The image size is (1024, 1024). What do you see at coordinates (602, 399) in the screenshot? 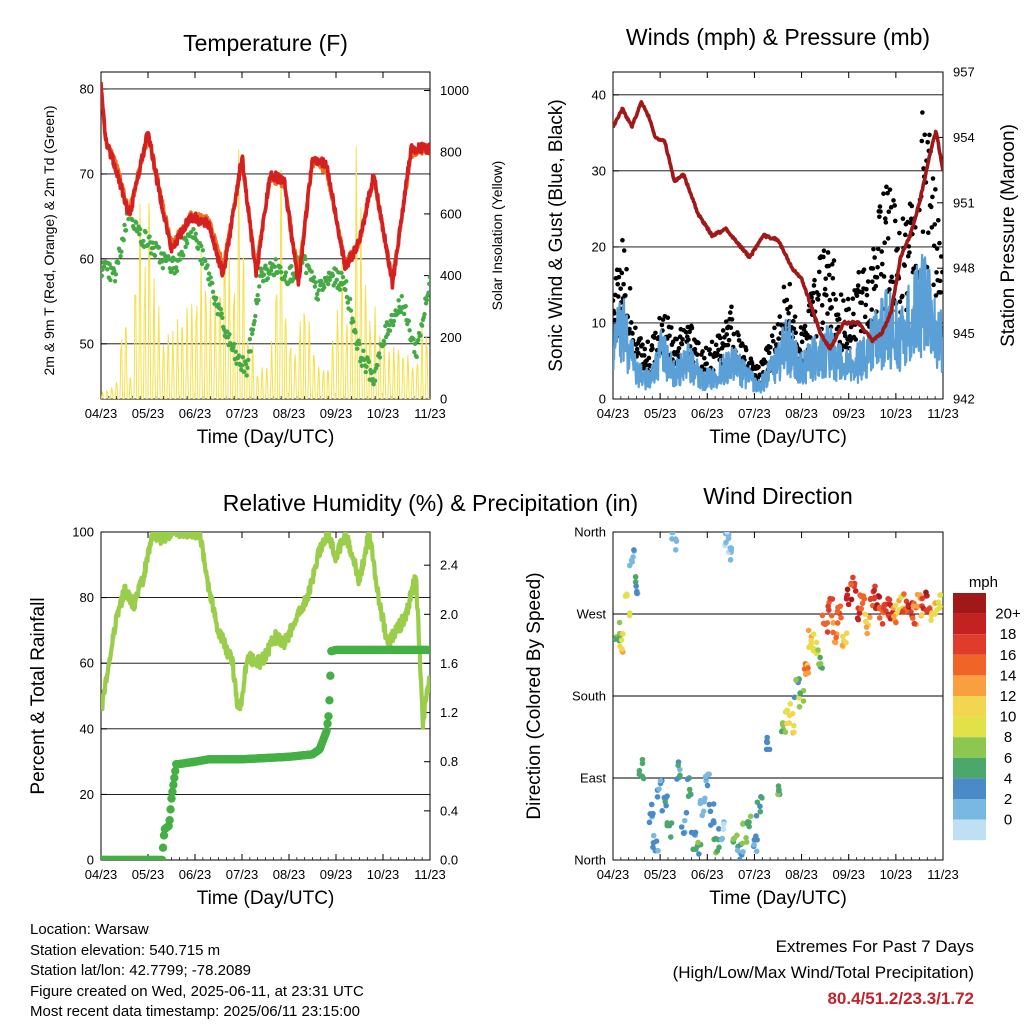
I see `y-tick-label: 0` at bounding box center [602, 399].